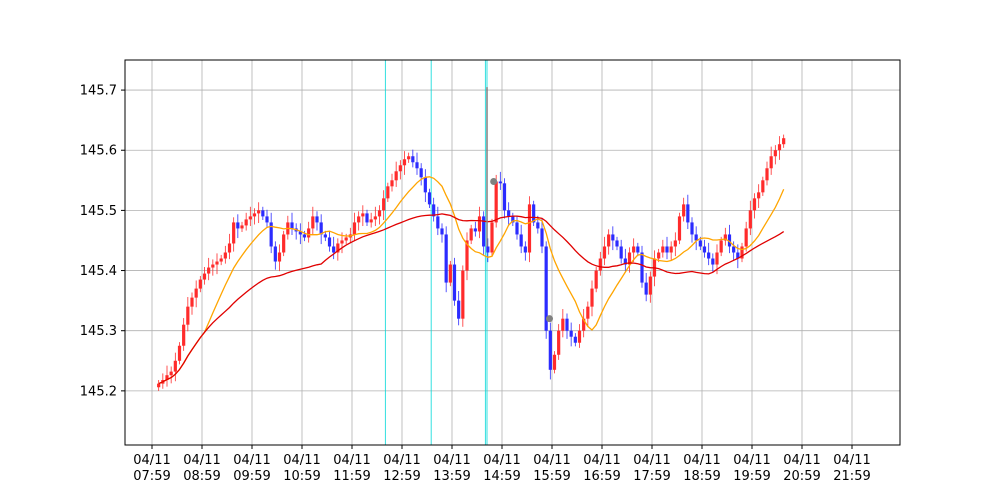  What do you see at coordinates (98, 211) in the screenshot?
I see `y-tick-label: 145.5` at bounding box center [98, 211].